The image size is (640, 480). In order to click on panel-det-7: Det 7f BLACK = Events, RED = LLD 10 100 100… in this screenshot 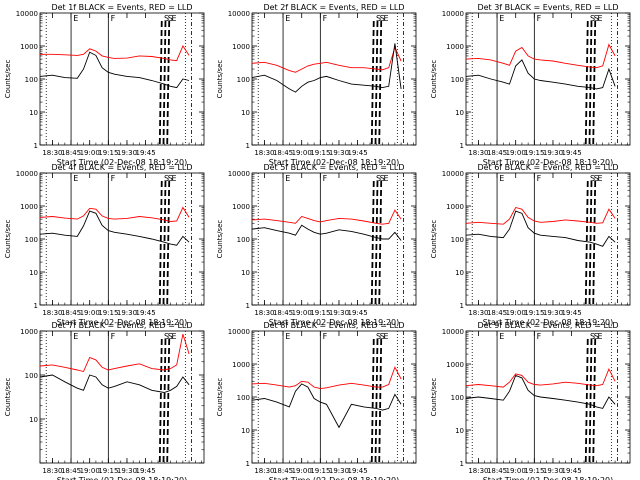, I will do `click(104, 400)`.